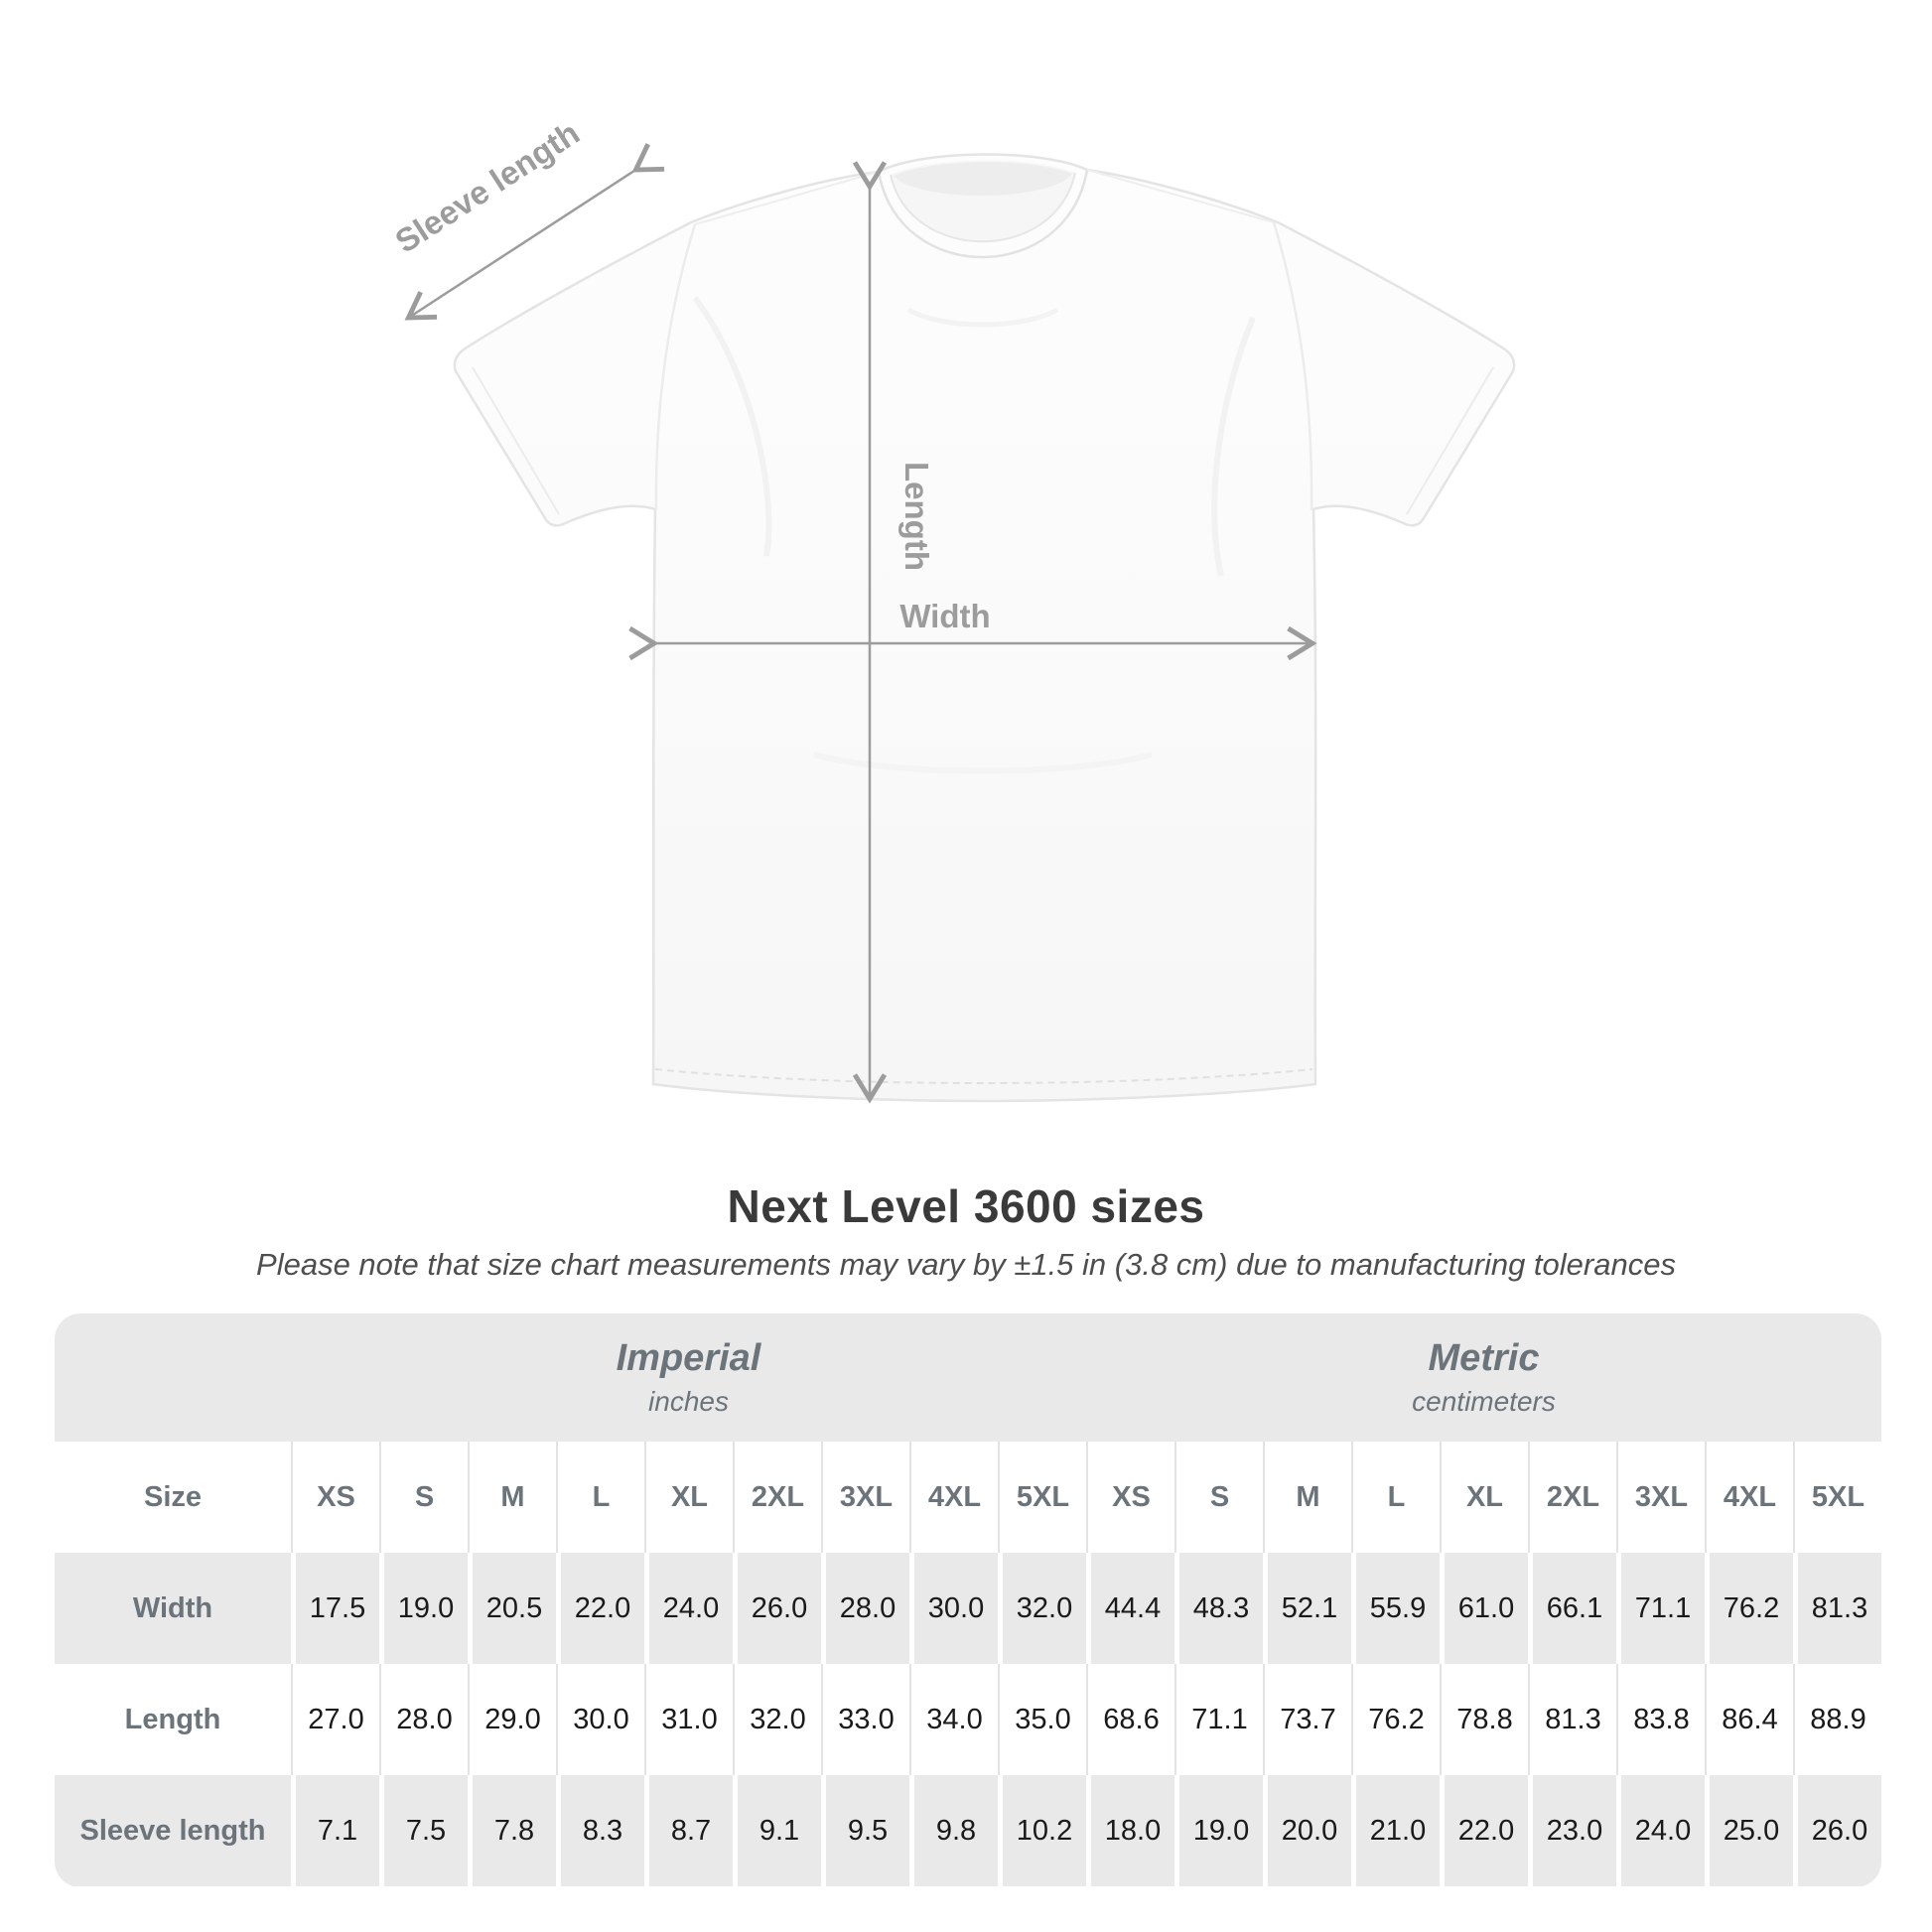 This screenshot has width=1932, height=1932. I want to click on value-cell: 35.0, so click(1042, 1719).